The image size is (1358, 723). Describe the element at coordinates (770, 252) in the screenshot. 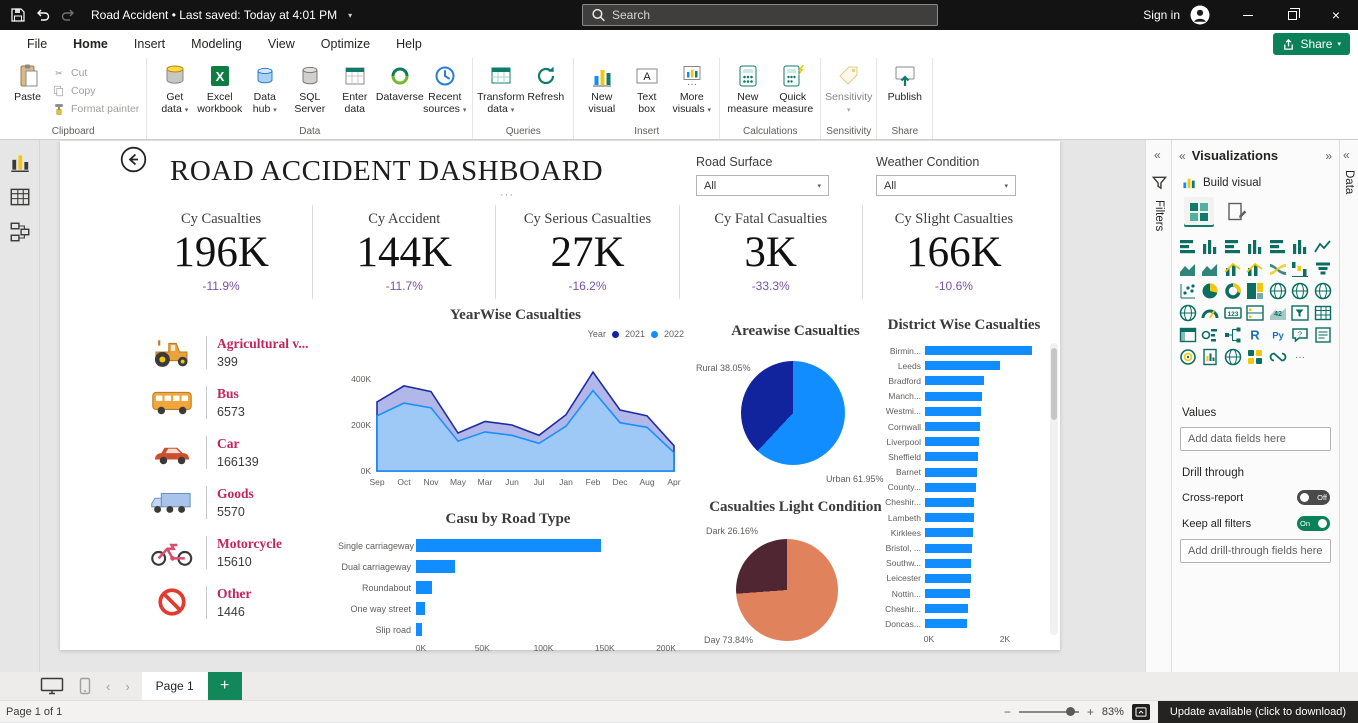

I see `kpi-card-cy-fatal-casualties: Cy Fatal Casualties 3K -33.3%` at that location.